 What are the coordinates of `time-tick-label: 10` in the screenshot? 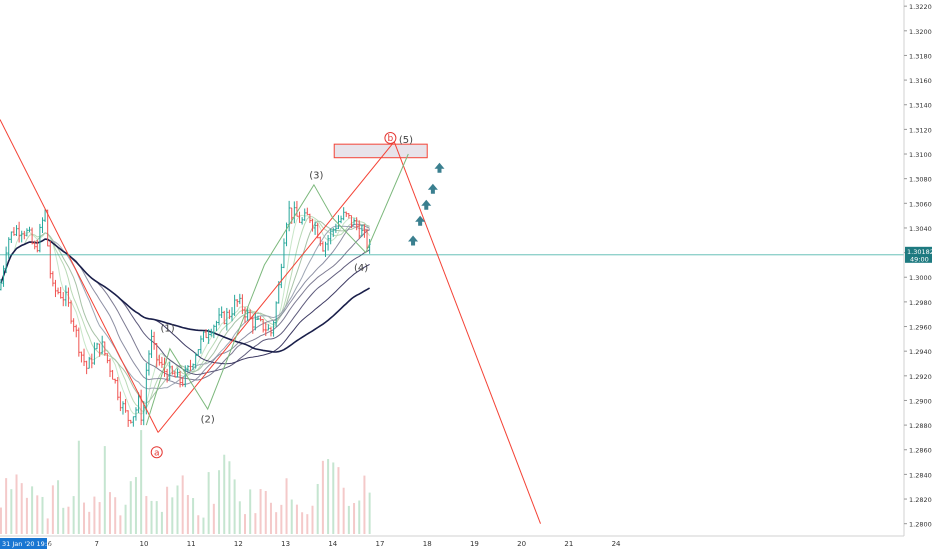 It's located at (144, 544).